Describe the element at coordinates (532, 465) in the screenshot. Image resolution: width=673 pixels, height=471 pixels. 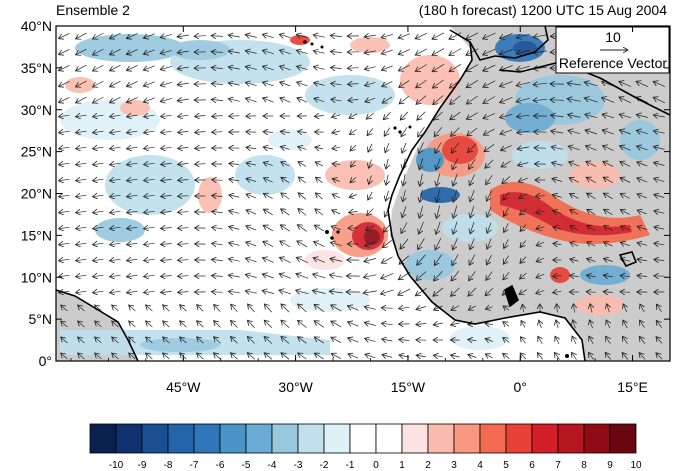
I see `colorbar-label: 6` at that location.